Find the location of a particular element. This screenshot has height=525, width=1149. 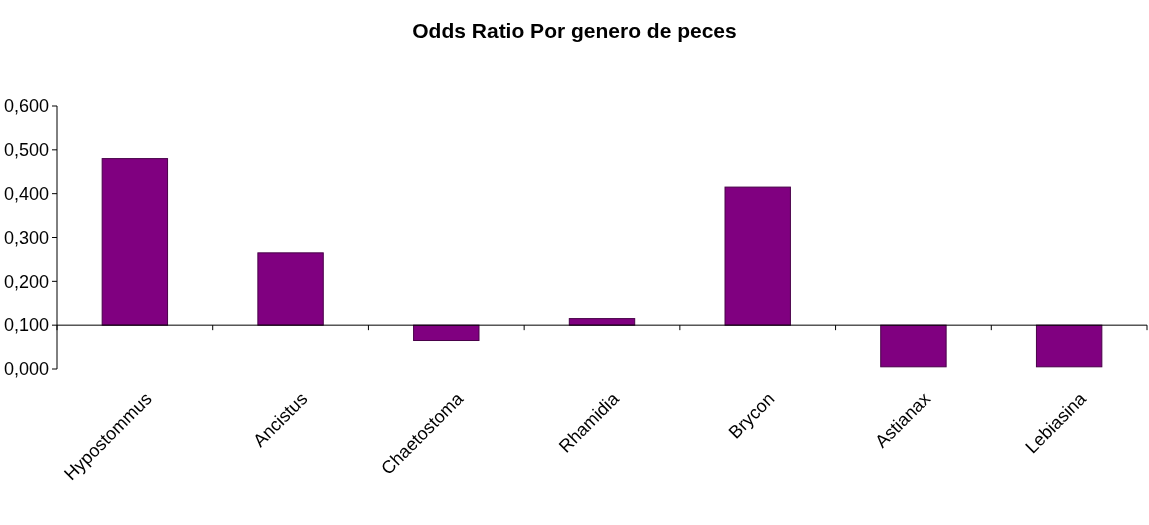

y-tick-label: 0,600 is located at coordinates (26, 106).